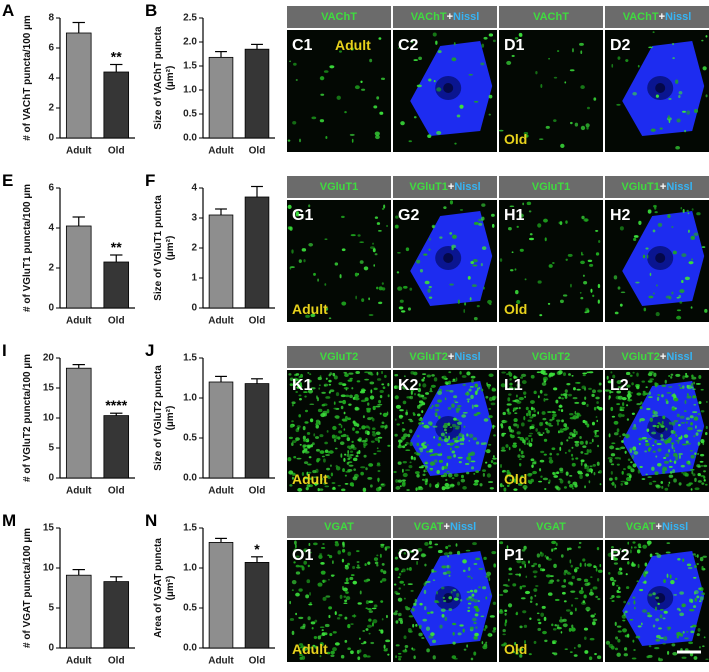 The height and width of the screenshot is (672, 709). I want to click on x-tick-label: Old, so click(116, 491).